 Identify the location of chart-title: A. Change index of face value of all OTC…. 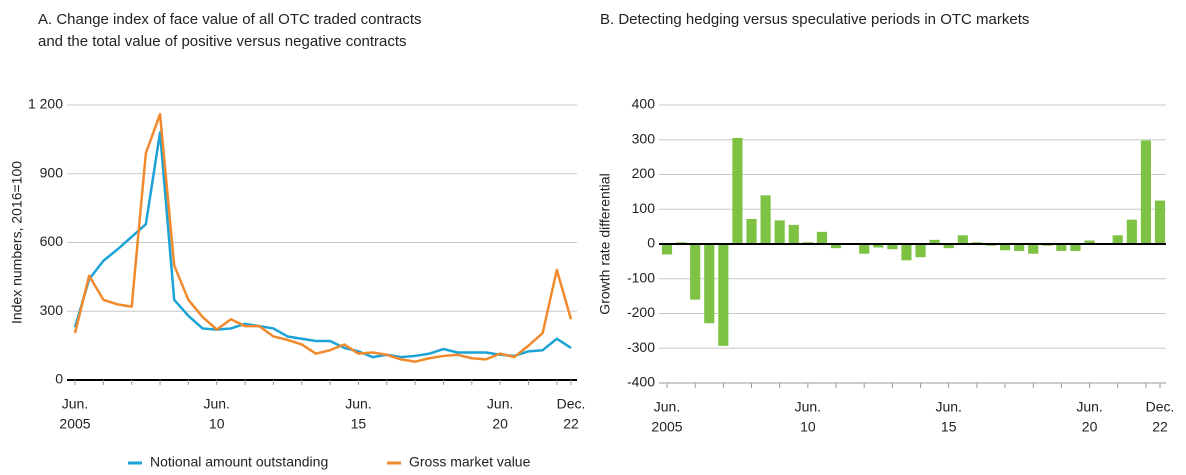
(230, 19).